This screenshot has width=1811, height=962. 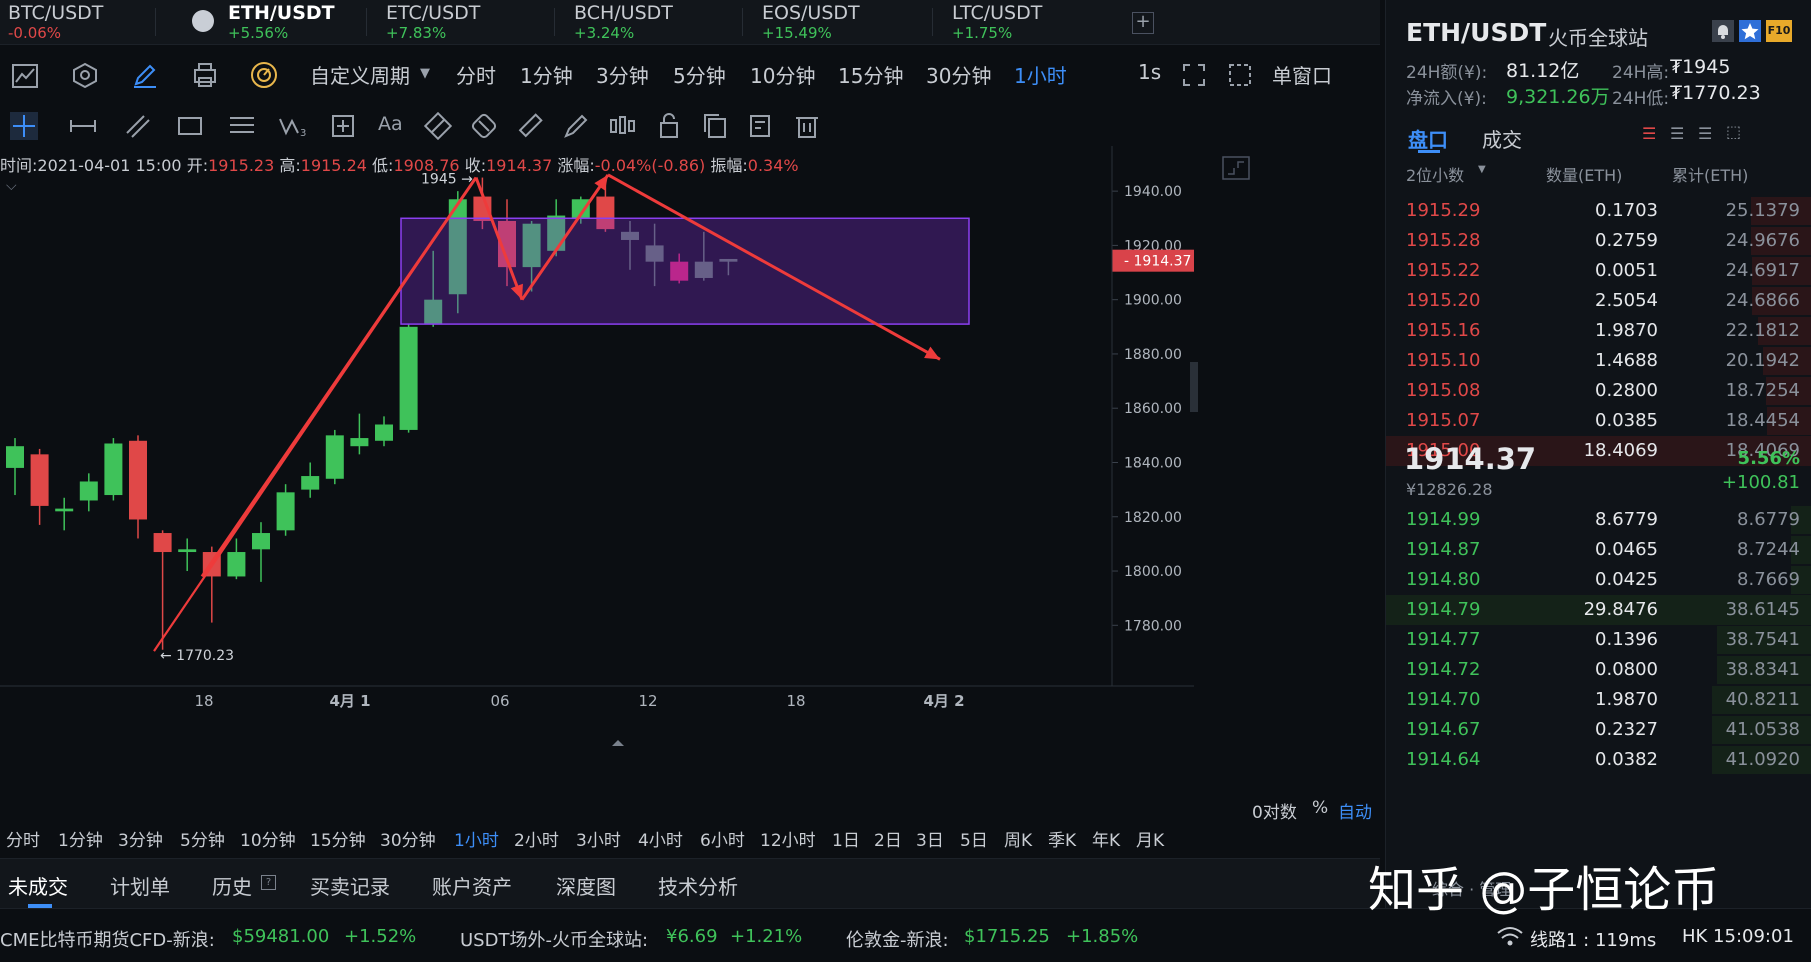 What do you see at coordinates (623, 22) in the screenshot?
I see `ticker-tab-bch: BCH/USDT +3.24%` at bounding box center [623, 22].